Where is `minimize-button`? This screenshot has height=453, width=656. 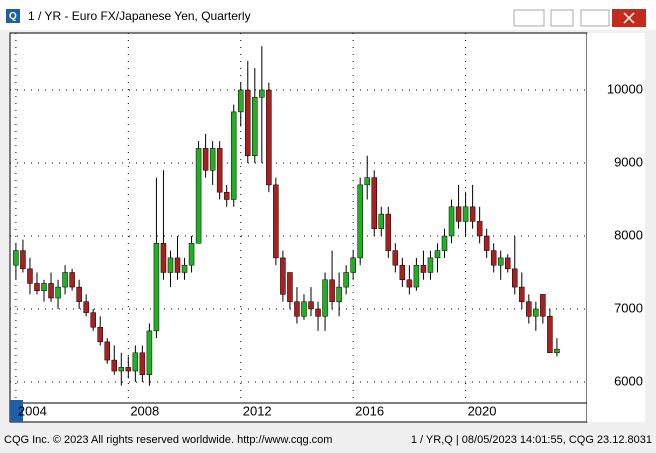 minimize-button is located at coordinates (562, 18).